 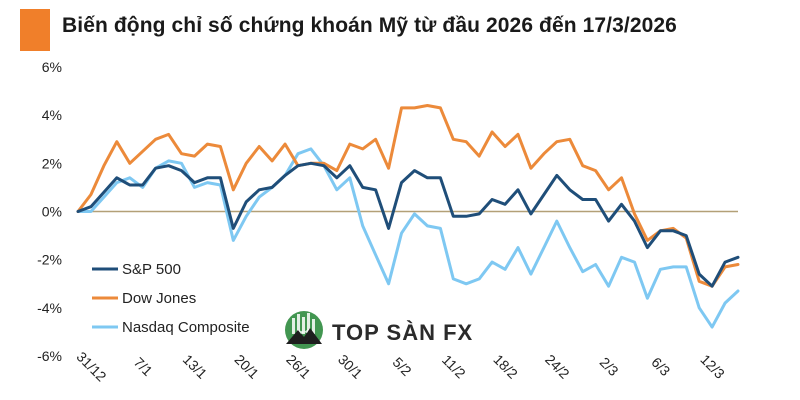 What do you see at coordinates (49, 356) in the screenshot?
I see `y-tick-label: -6%` at bounding box center [49, 356].